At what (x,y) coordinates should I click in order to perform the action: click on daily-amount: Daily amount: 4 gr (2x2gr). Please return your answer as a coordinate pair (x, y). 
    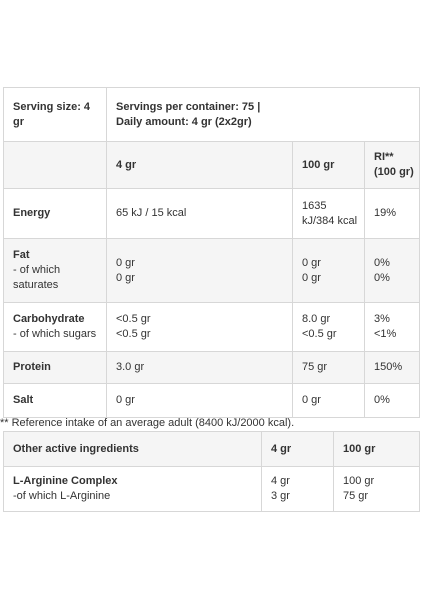
    Looking at the image, I should click on (184, 121).